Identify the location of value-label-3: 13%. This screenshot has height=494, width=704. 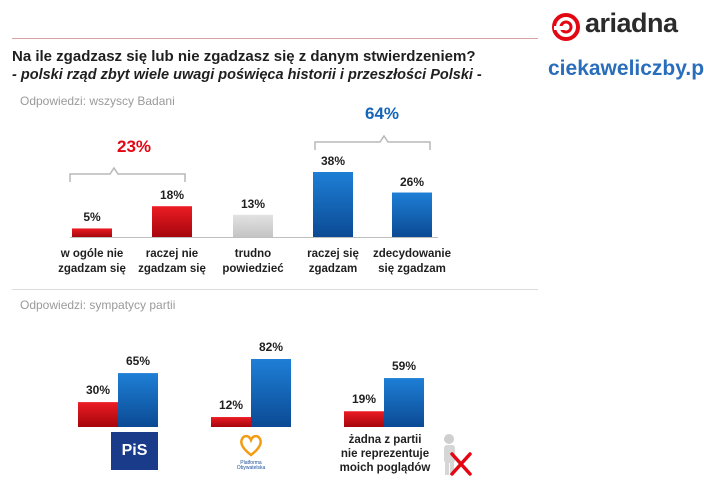
(253, 203).